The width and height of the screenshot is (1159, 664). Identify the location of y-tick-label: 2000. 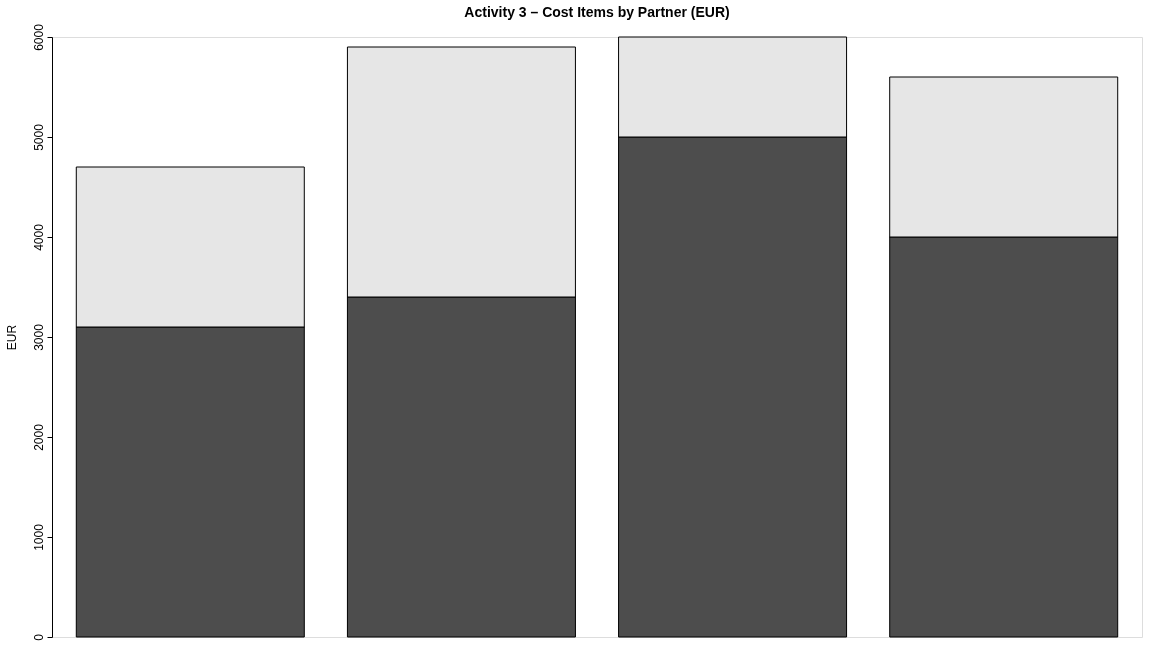
(38, 437).